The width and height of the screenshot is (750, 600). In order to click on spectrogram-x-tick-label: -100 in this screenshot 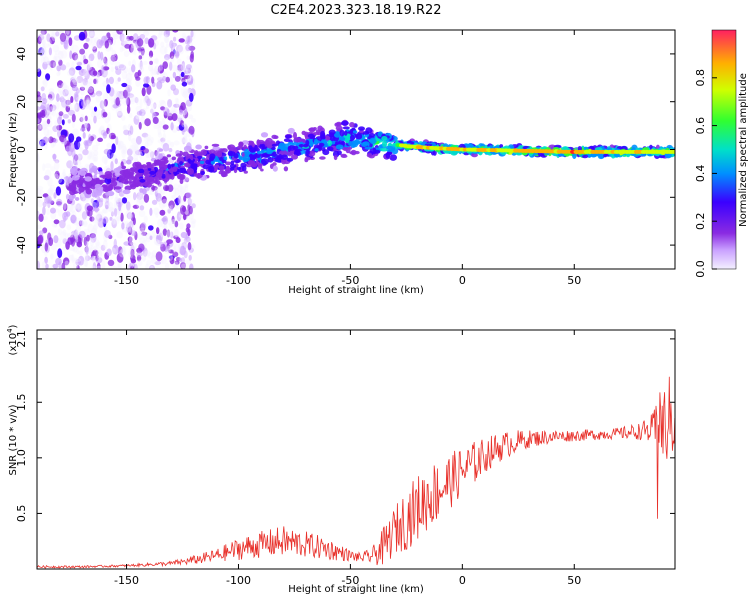, I will do `click(238, 280)`.